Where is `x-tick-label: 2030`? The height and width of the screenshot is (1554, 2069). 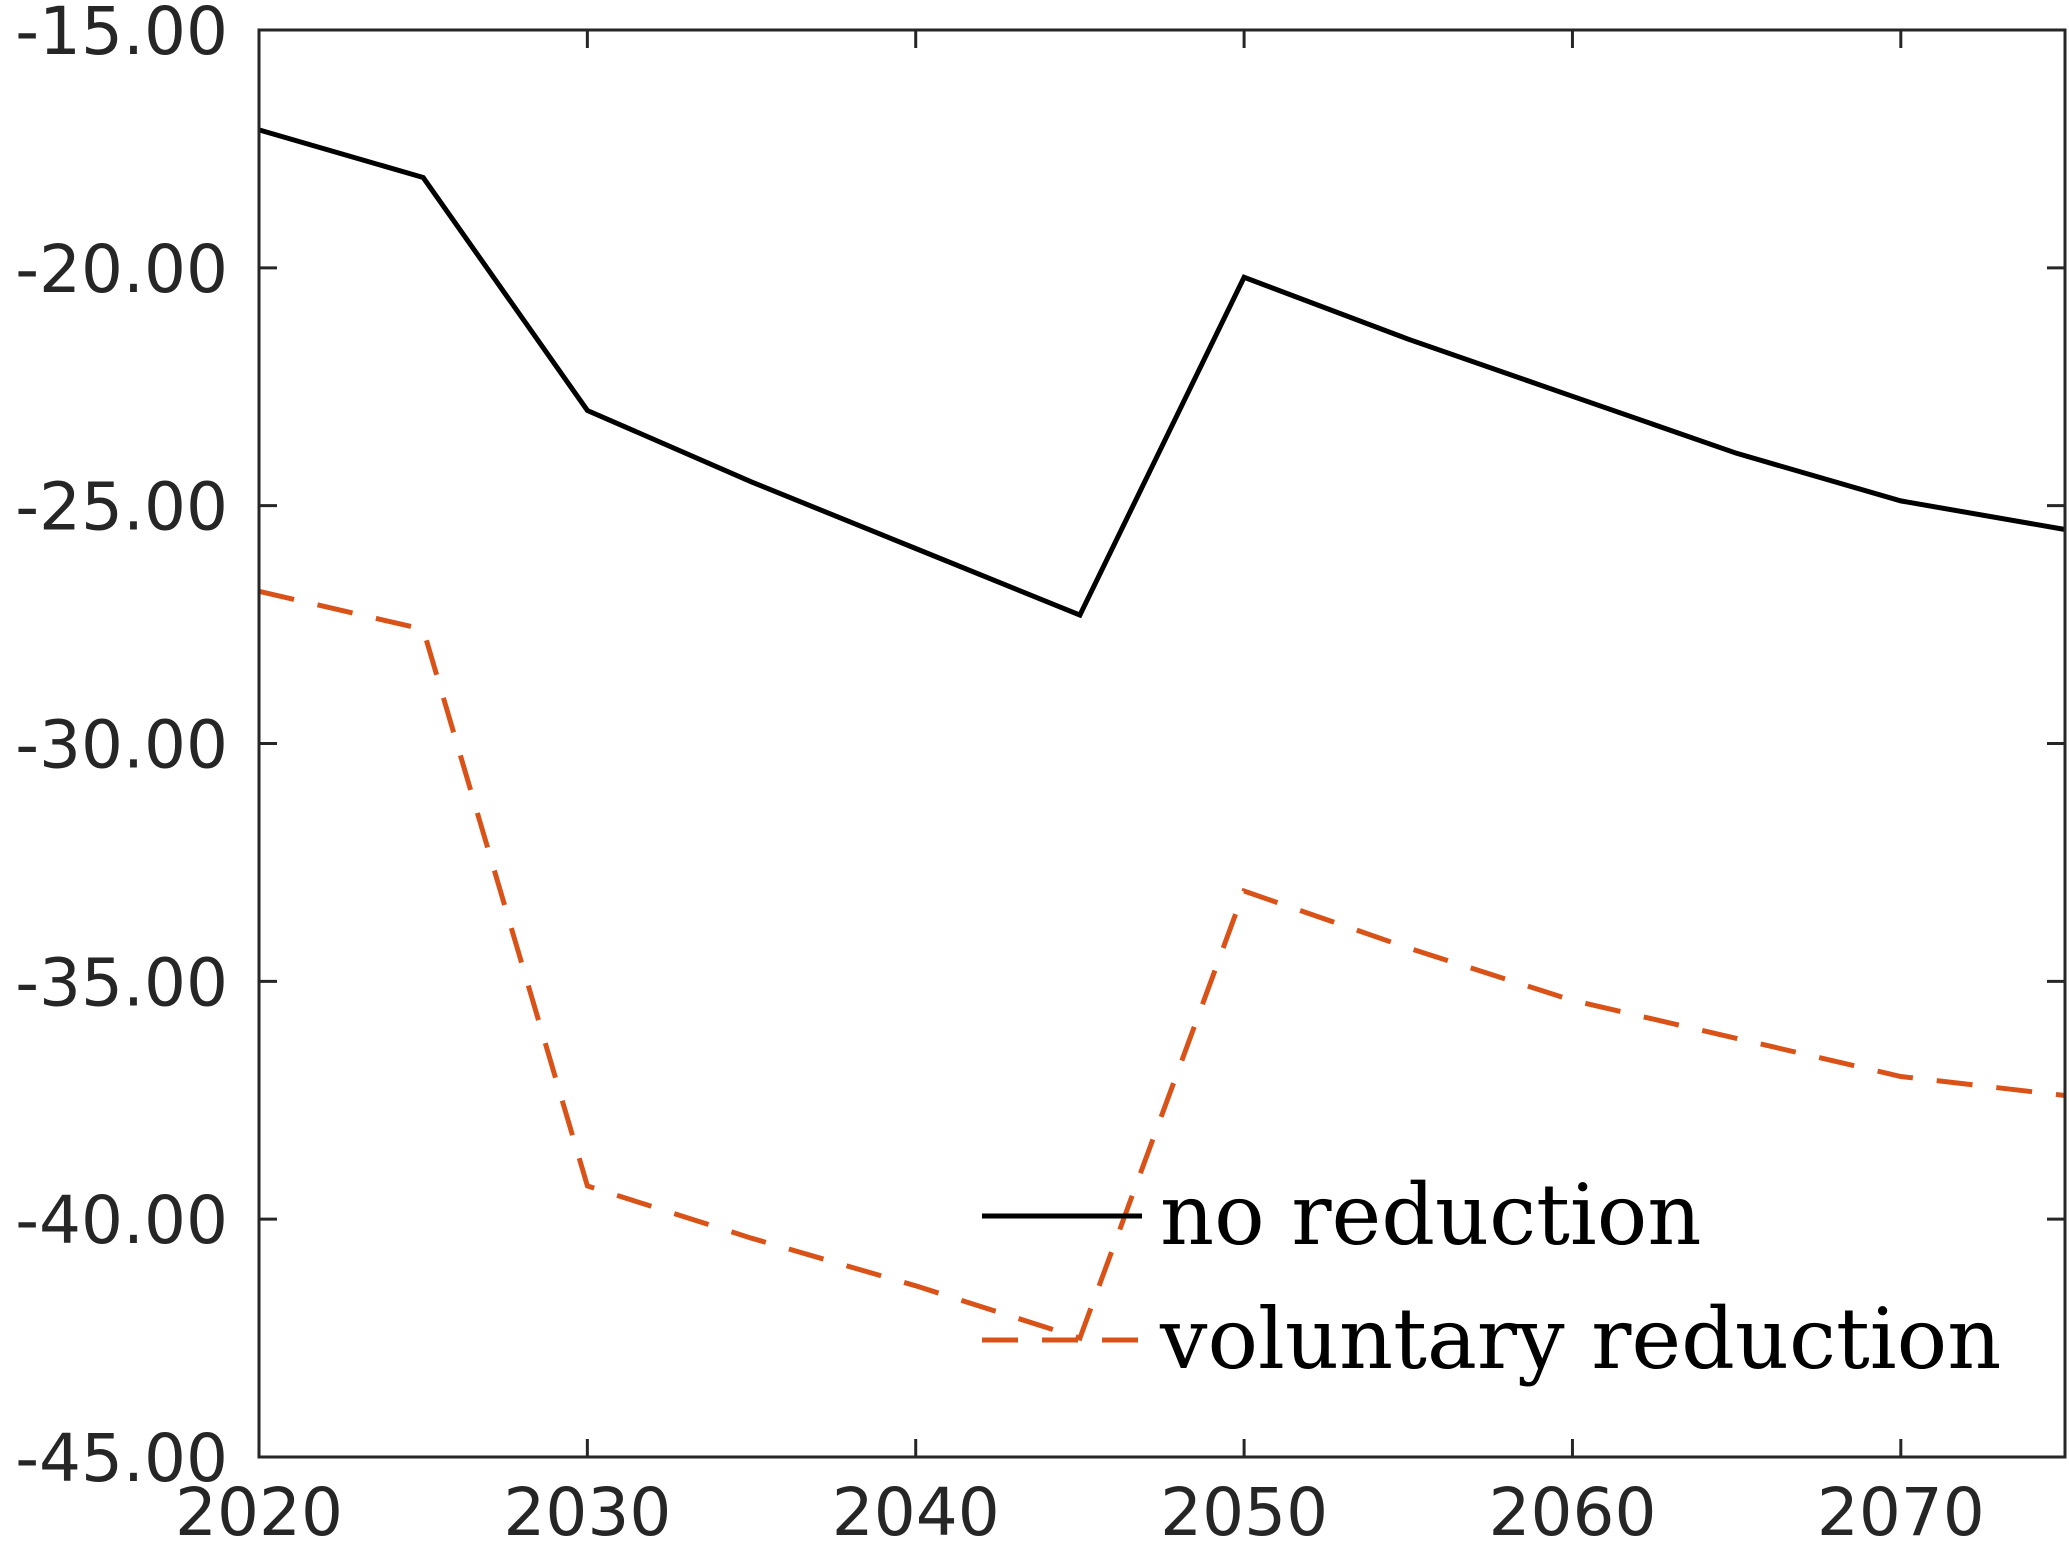
x-tick-label: 2030 is located at coordinates (587, 1512).